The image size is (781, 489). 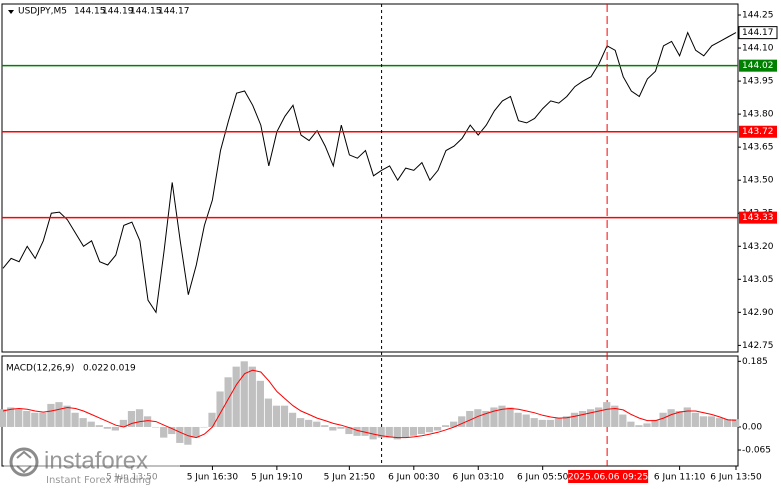 What do you see at coordinates (118, 12) in the screenshot?
I see `ohlc: 144.19` at bounding box center [118, 12].